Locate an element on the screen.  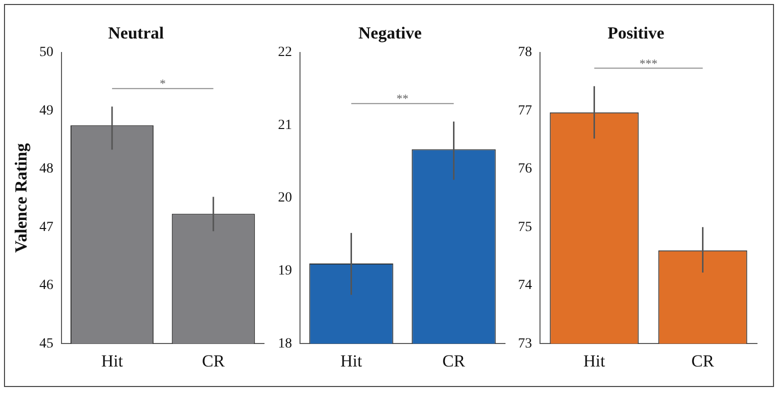
y-tick-label: 48 is located at coordinates (46, 169).